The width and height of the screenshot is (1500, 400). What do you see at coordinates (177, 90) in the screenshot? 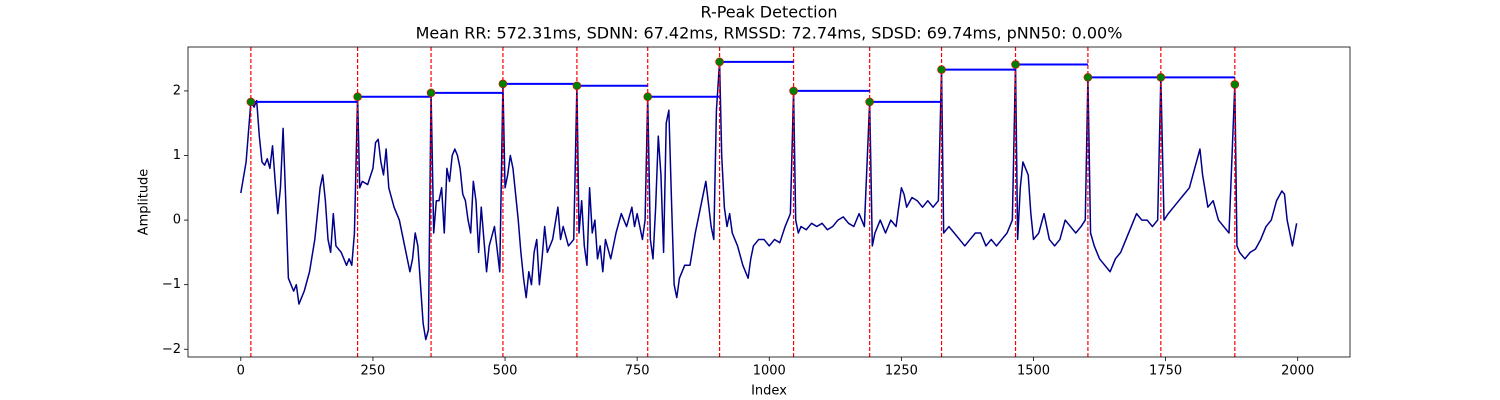
I see `y-tick-label: 2` at bounding box center [177, 90].